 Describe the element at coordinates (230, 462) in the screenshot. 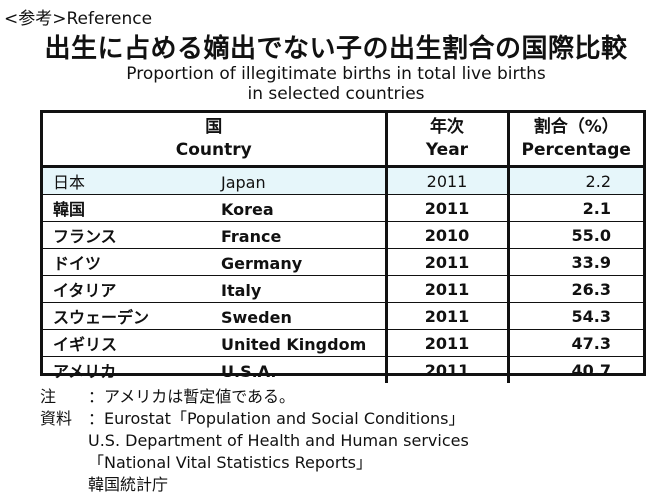

I see `source-line-3: 「National Vital Statistics Reports」` at that location.